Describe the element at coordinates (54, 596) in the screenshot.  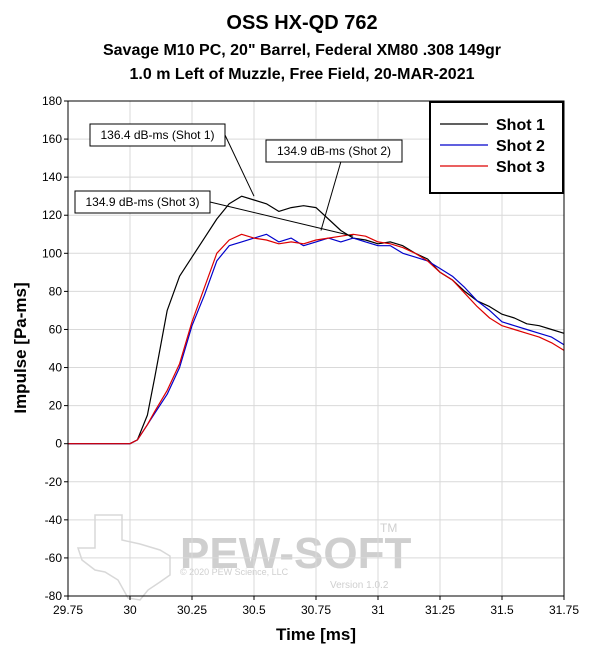
I see `y-tick-label: -80` at that location.